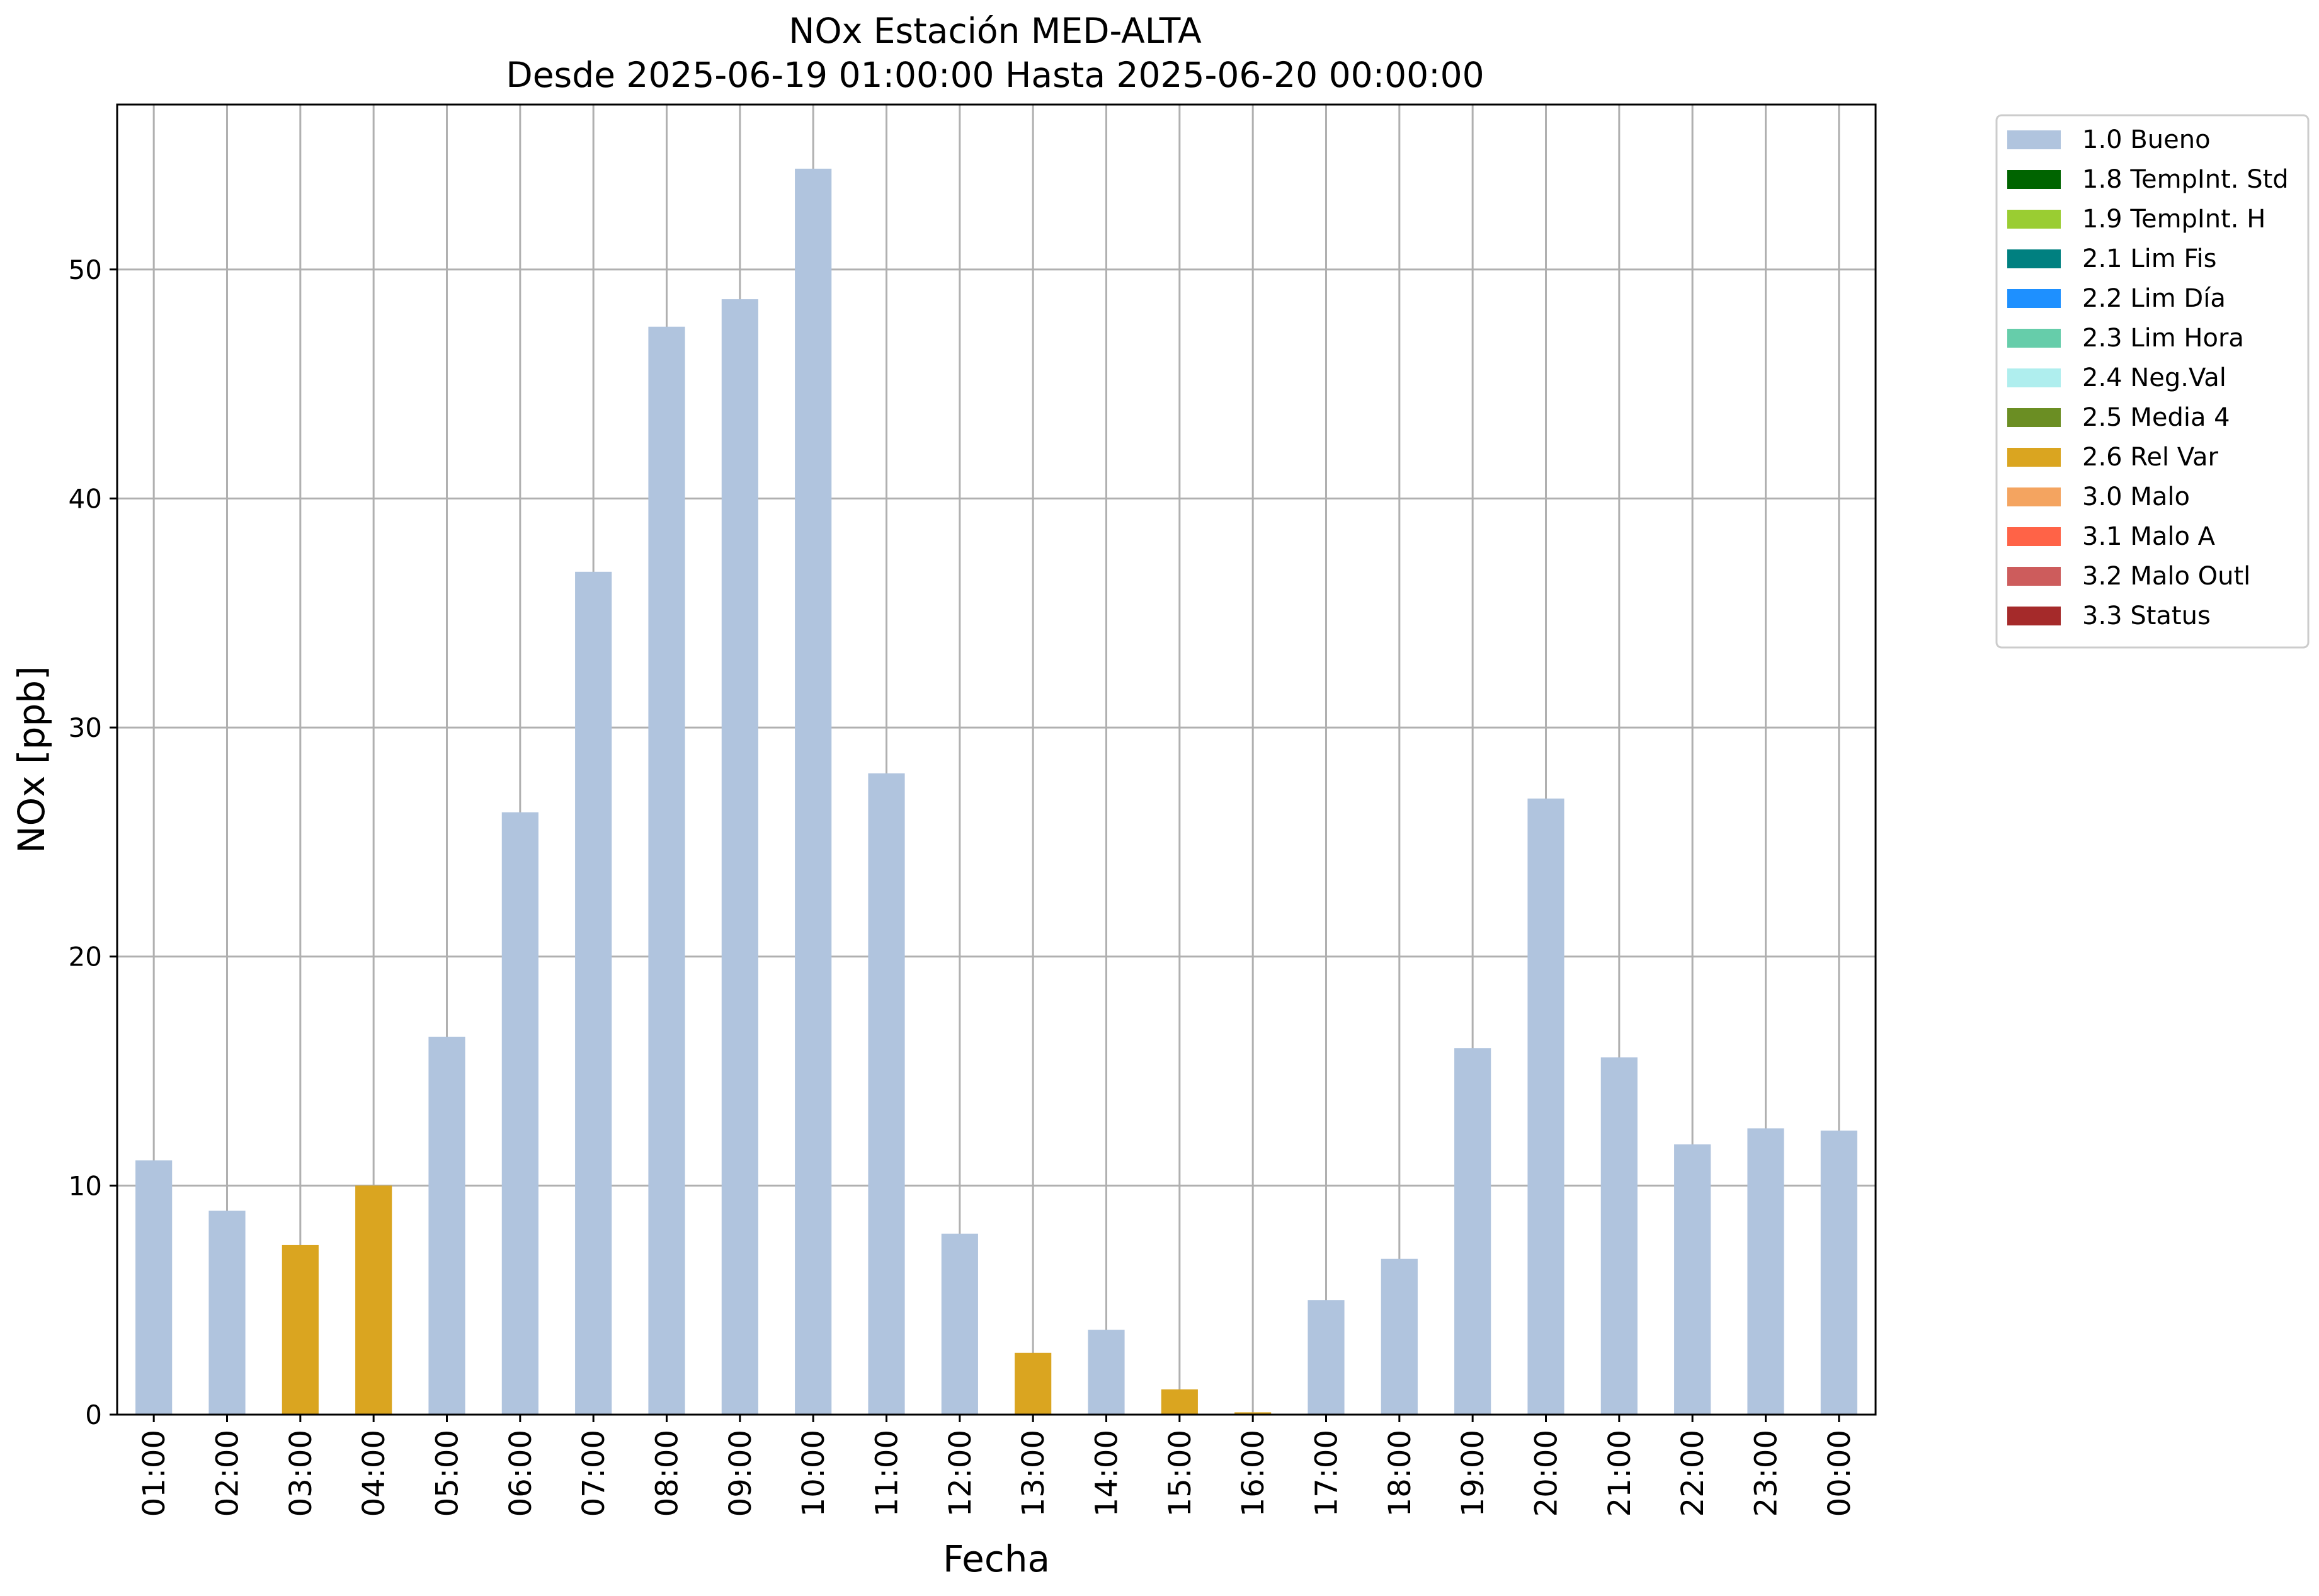 The image size is (2319, 1596). Describe the element at coordinates (519, 1113) in the screenshot. I see `bar-06:00` at that location.